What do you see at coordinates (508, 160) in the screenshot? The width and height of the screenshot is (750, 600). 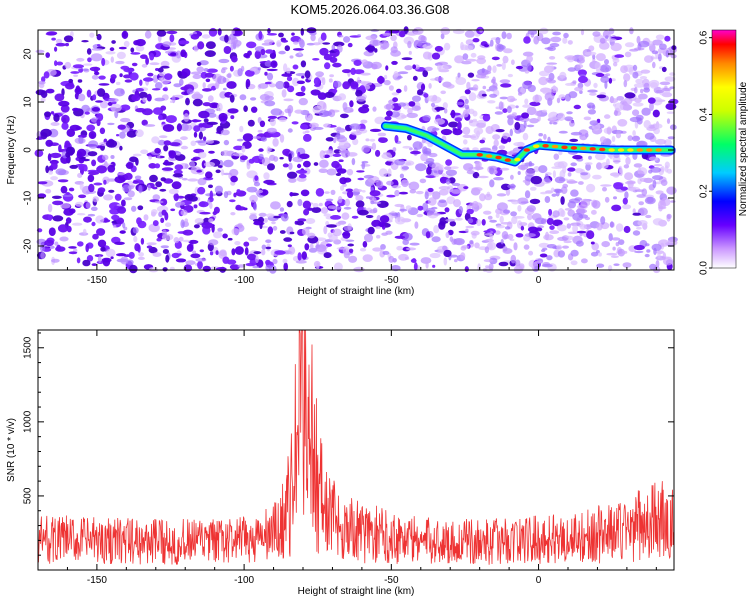 I see `signal-hotspot` at bounding box center [508, 160].